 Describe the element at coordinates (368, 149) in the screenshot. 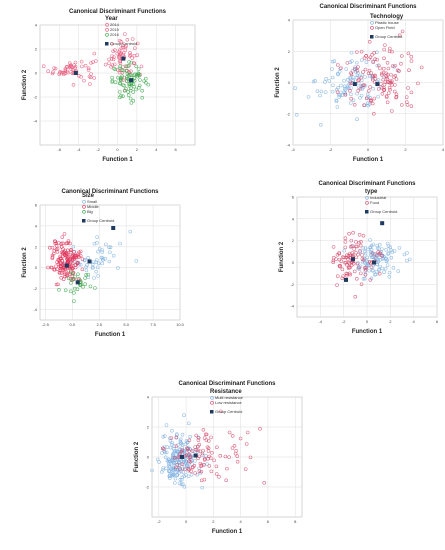

I see `x-tick-label: 0` at that location.